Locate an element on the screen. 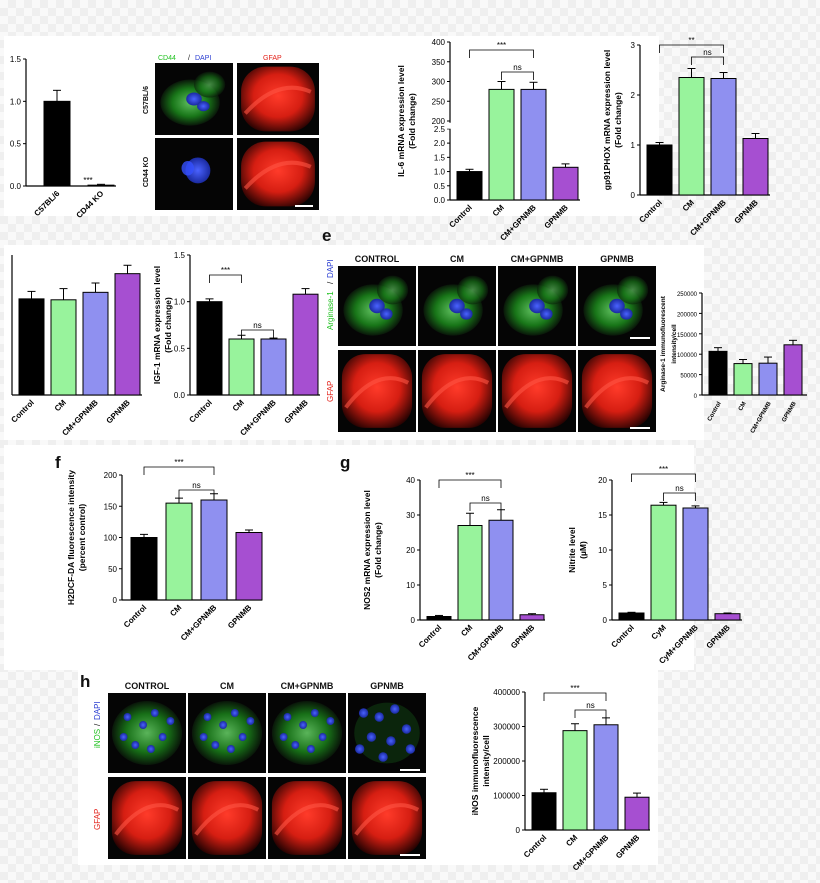 This screenshot has height=883, width=820. y-axis-label: Nitrite level is located at coordinates (572, 550).